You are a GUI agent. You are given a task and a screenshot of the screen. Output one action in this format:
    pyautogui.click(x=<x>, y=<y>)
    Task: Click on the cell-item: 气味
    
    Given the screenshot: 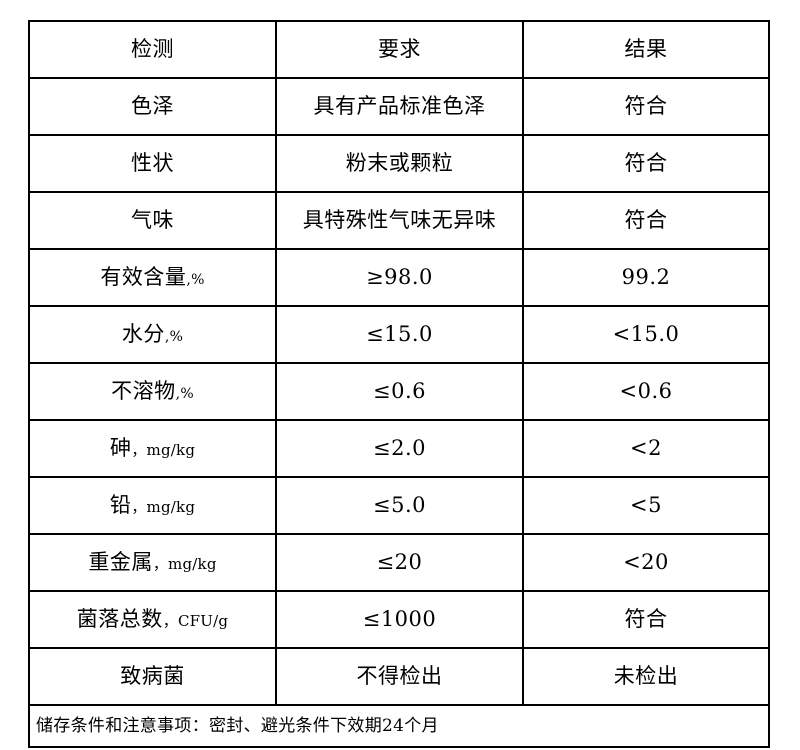 What is the action you would take?
    pyautogui.click(x=152, y=220)
    